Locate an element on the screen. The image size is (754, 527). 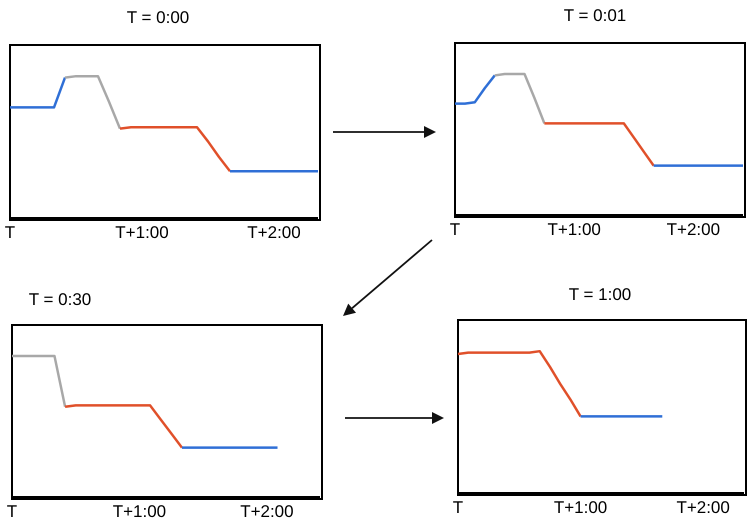
chart-title: T = 0:01 is located at coordinates (595, 16).